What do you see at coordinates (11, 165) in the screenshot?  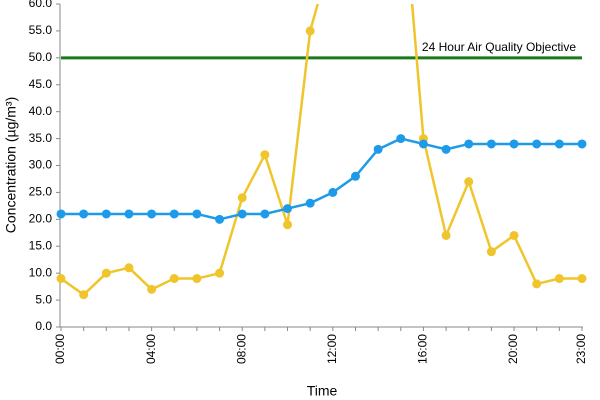 I see `y-axis-label: Concentration (µg/m³)` at bounding box center [11, 165].